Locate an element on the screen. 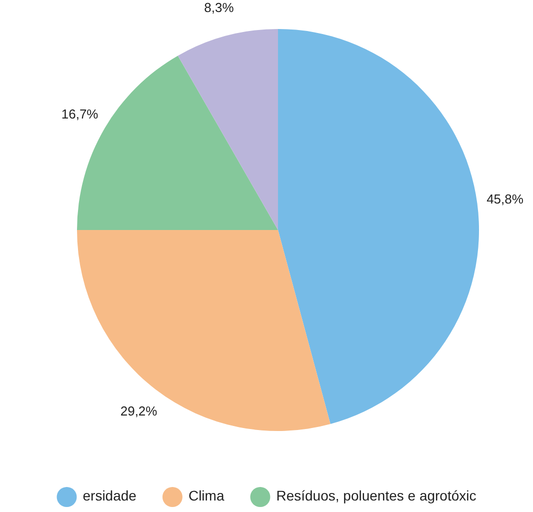 The height and width of the screenshot is (512, 533). data-label: 8,3% is located at coordinates (219, 8).